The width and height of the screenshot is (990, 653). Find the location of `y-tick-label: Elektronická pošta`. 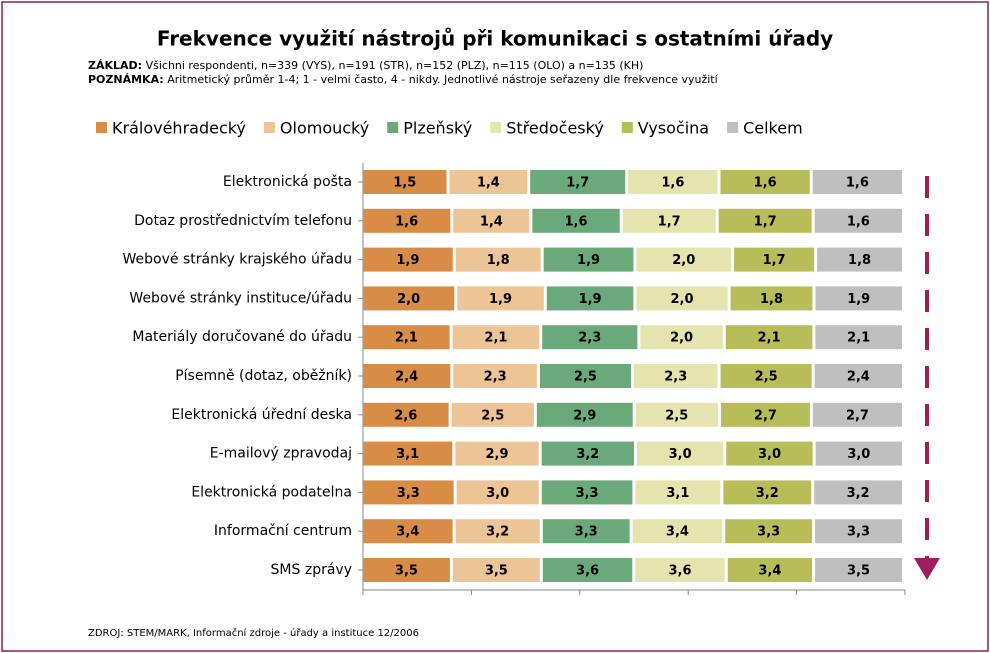

y-tick-label: Elektronická pošta is located at coordinates (287, 182).